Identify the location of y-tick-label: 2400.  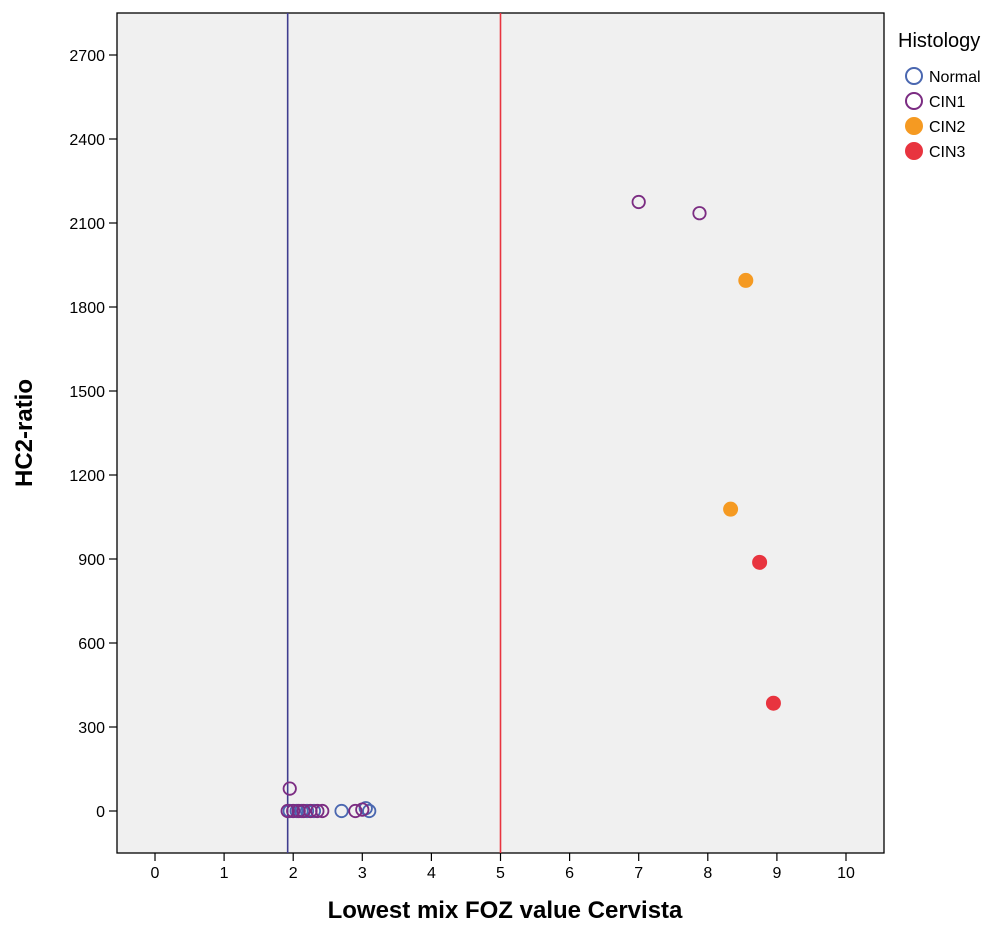
(87, 140).